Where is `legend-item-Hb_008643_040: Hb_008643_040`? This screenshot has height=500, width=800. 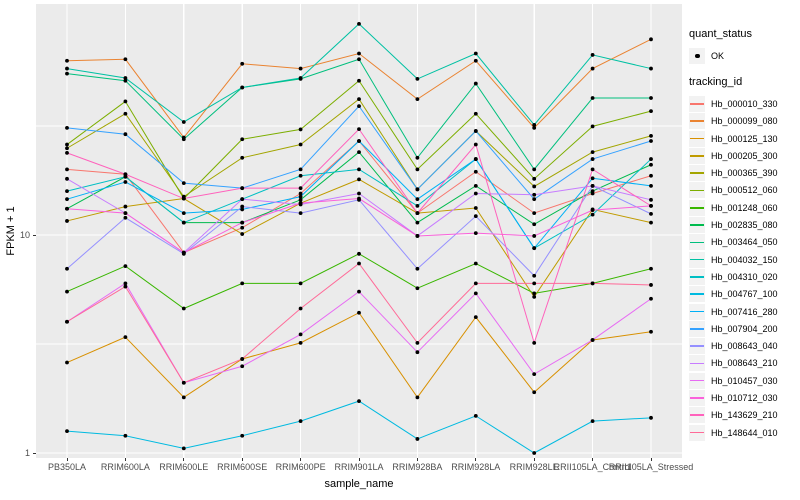
legend-item-Hb_008643_040: Hb_008643_040 is located at coordinates (744, 346).